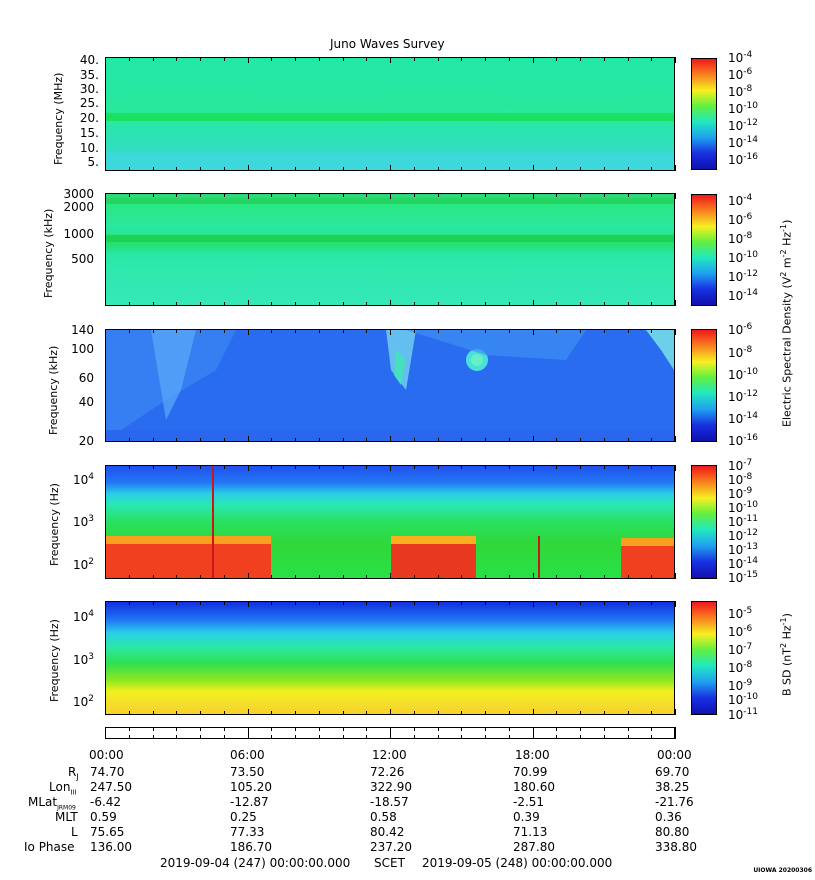  Describe the element at coordinates (247, 755) in the screenshot. I see `x-tick-time: 06:00` at that location.